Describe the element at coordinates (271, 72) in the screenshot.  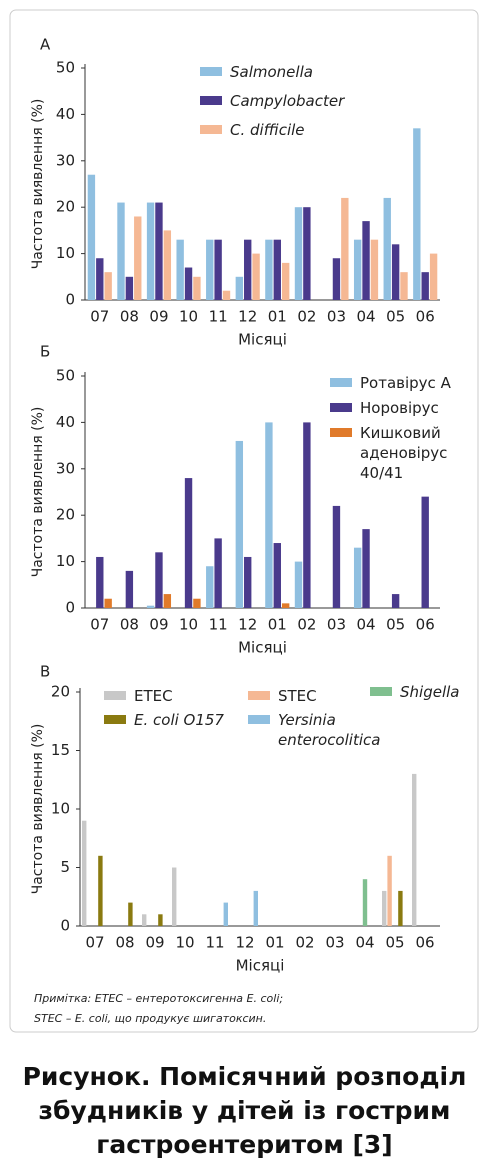
I see `legend-label: Salmonella` at that location.